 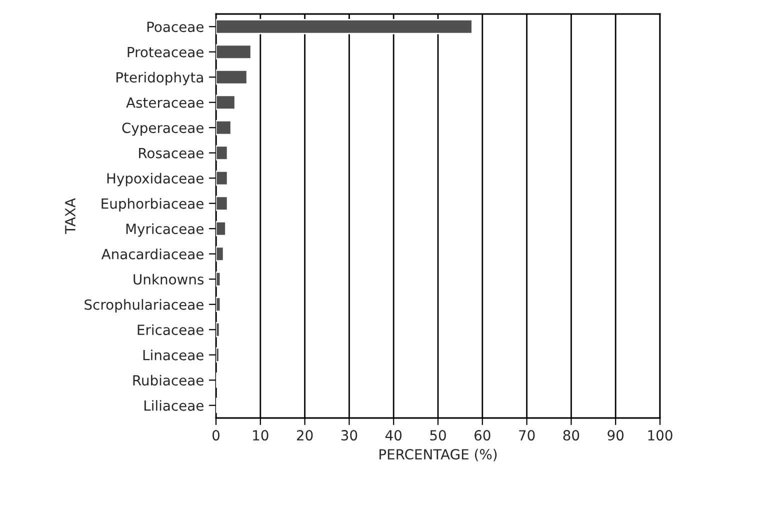 I want to click on y-tick-label: Asteraceae, so click(x=165, y=103).